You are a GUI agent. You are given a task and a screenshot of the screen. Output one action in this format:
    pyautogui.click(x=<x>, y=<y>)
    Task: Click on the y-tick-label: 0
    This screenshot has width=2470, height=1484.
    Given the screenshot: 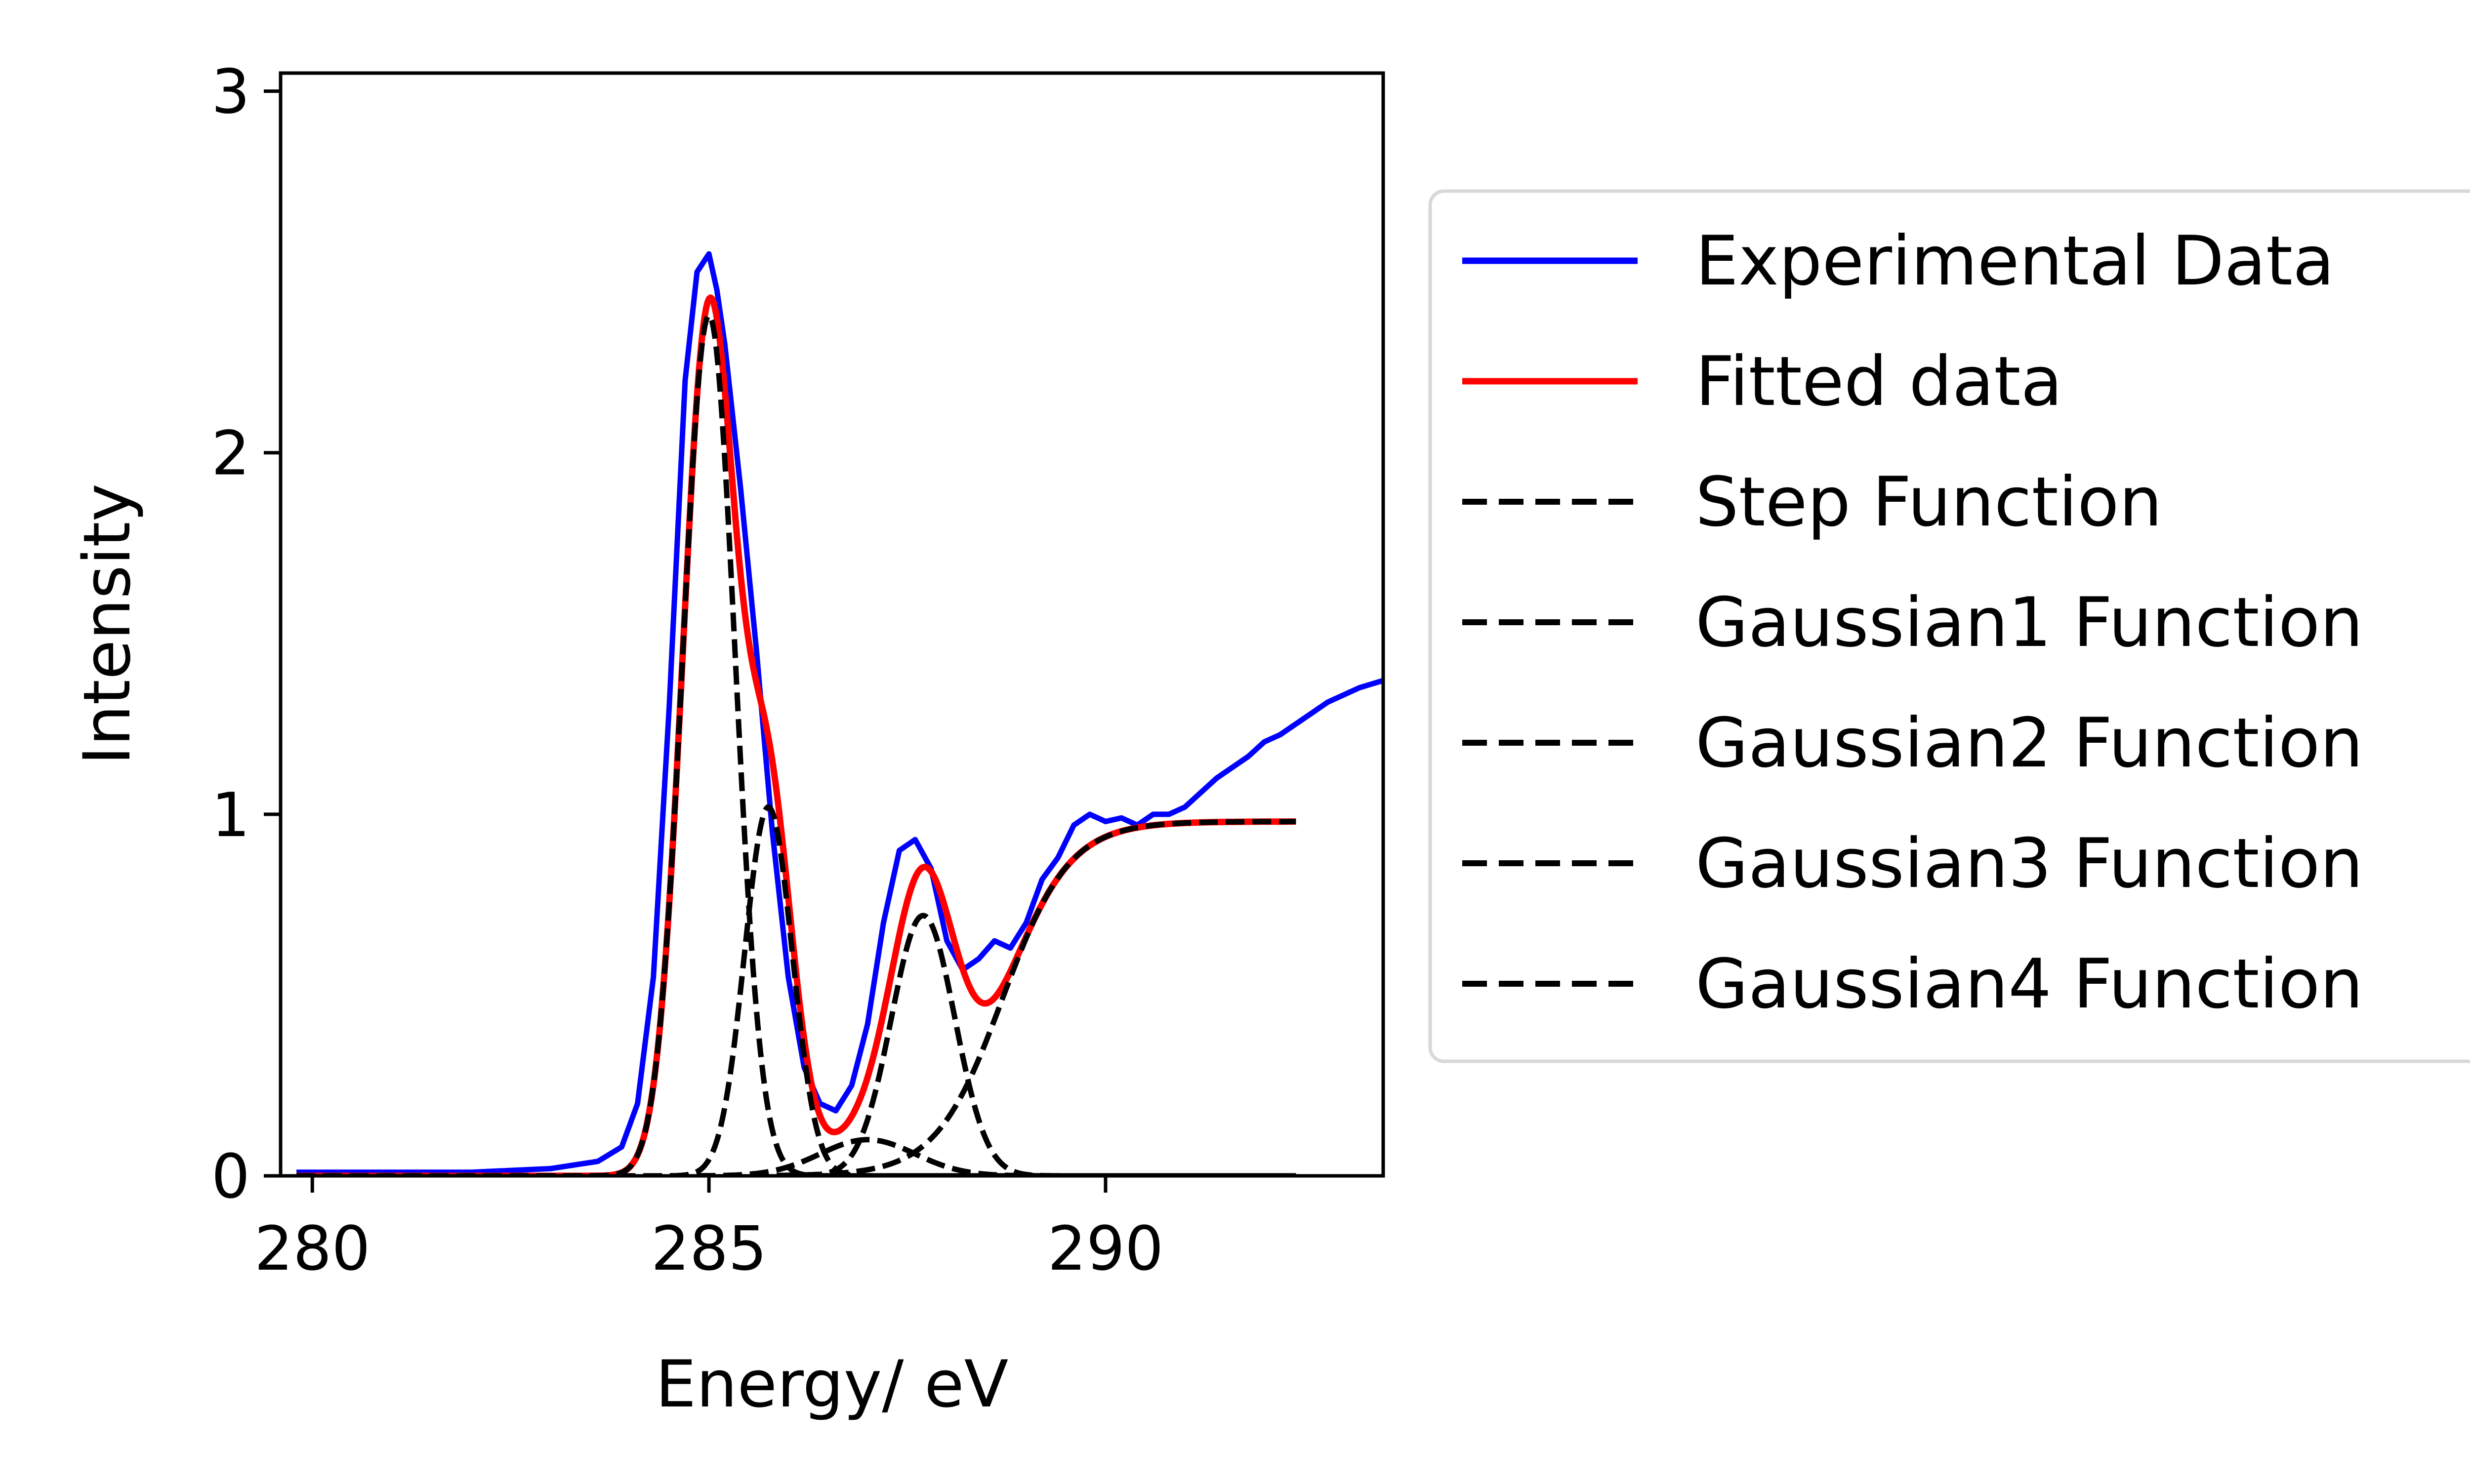 What is the action you would take?
    pyautogui.click(x=230, y=1177)
    